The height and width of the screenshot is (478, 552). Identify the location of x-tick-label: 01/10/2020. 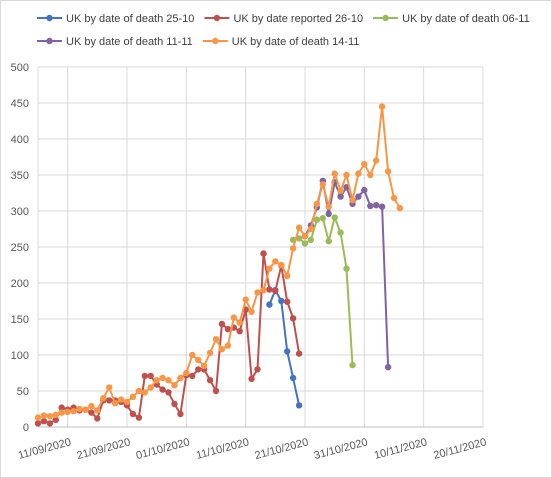
(163, 449).